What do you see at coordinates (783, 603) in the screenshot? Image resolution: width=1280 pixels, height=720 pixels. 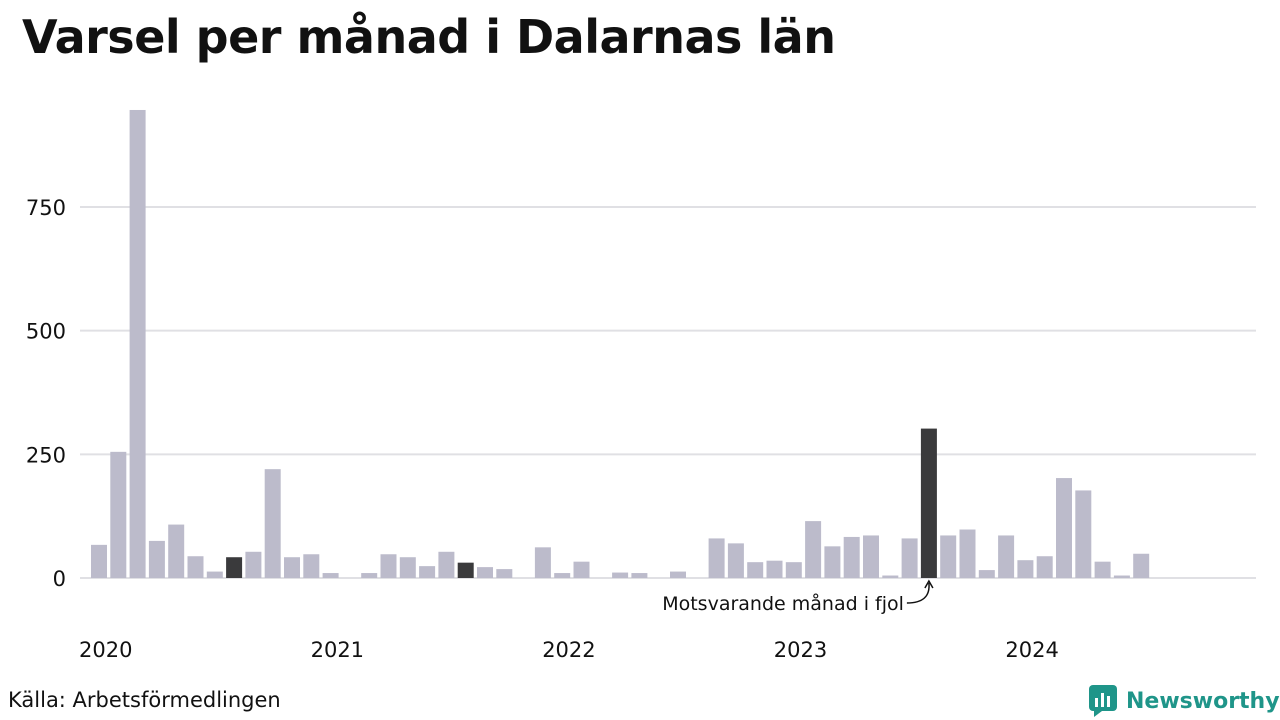 I see `previous-year-label: Motsvarande månad i fjol` at bounding box center [783, 603].